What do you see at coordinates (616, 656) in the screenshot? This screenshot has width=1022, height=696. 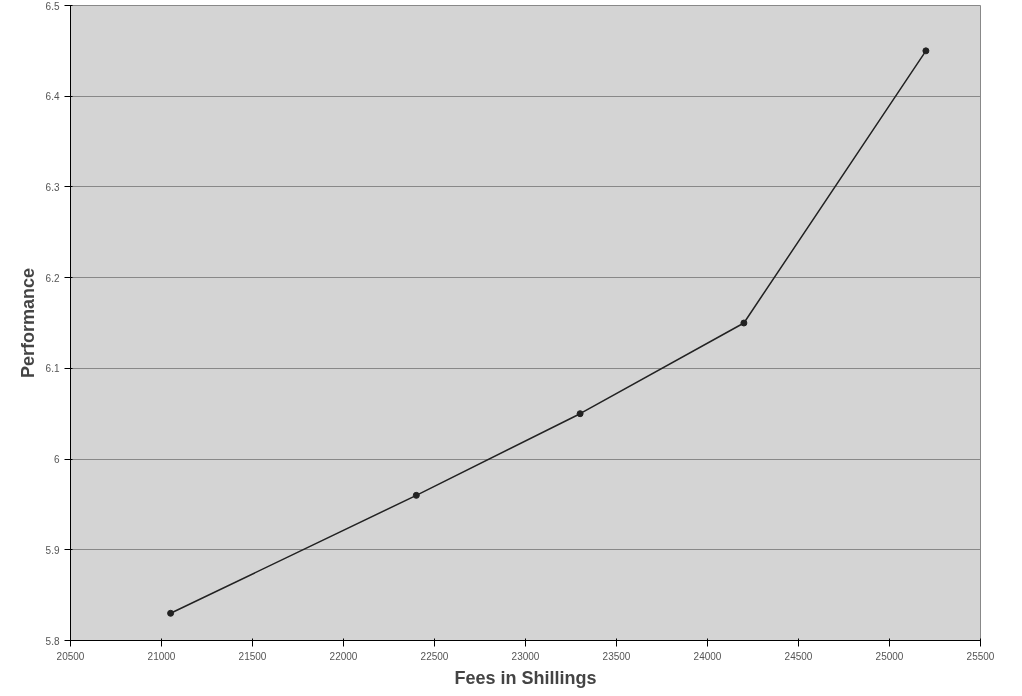 I see `x-tick-label: 23500` at bounding box center [616, 656].